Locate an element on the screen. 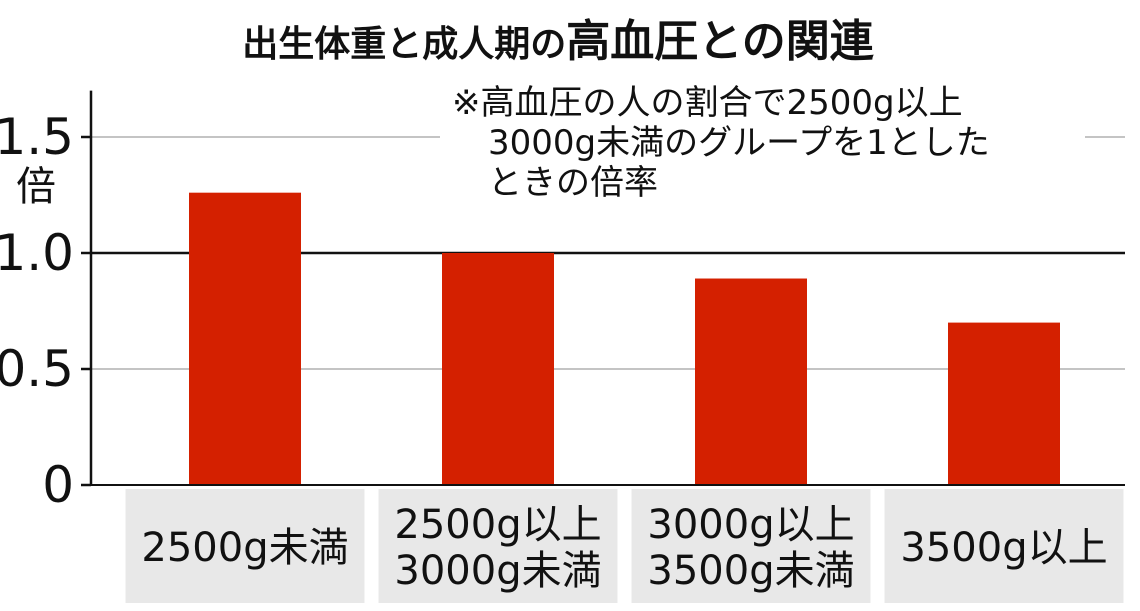 The image size is (1140, 611). note-line: ※高血圧の人の割合で2500g以上 is located at coordinates (707, 103).